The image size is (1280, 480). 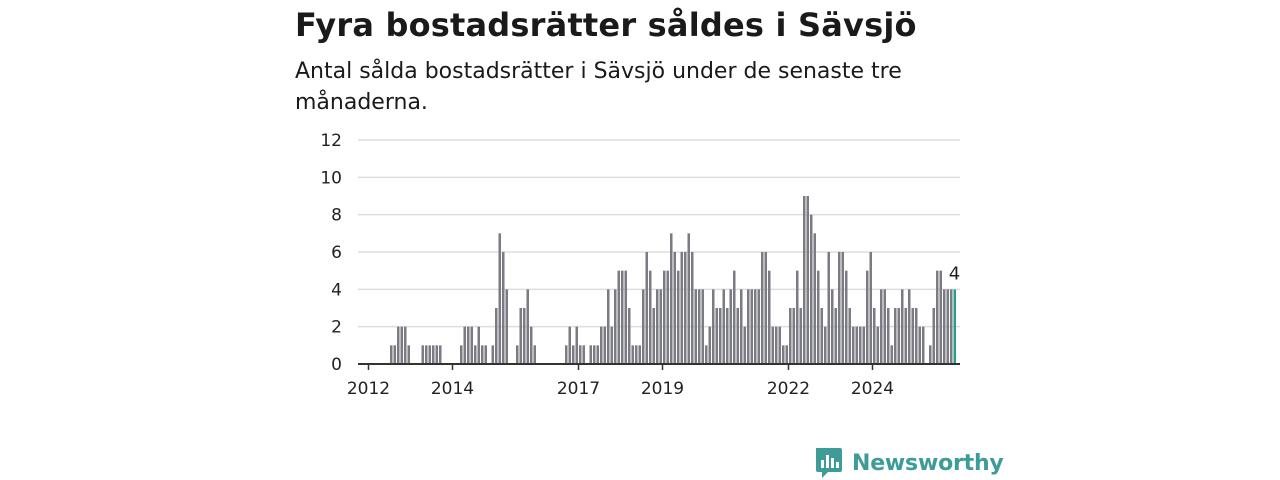 What do you see at coordinates (336, 365) in the screenshot?
I see `y-tick-label: 0` at bounding box center [336, 365].